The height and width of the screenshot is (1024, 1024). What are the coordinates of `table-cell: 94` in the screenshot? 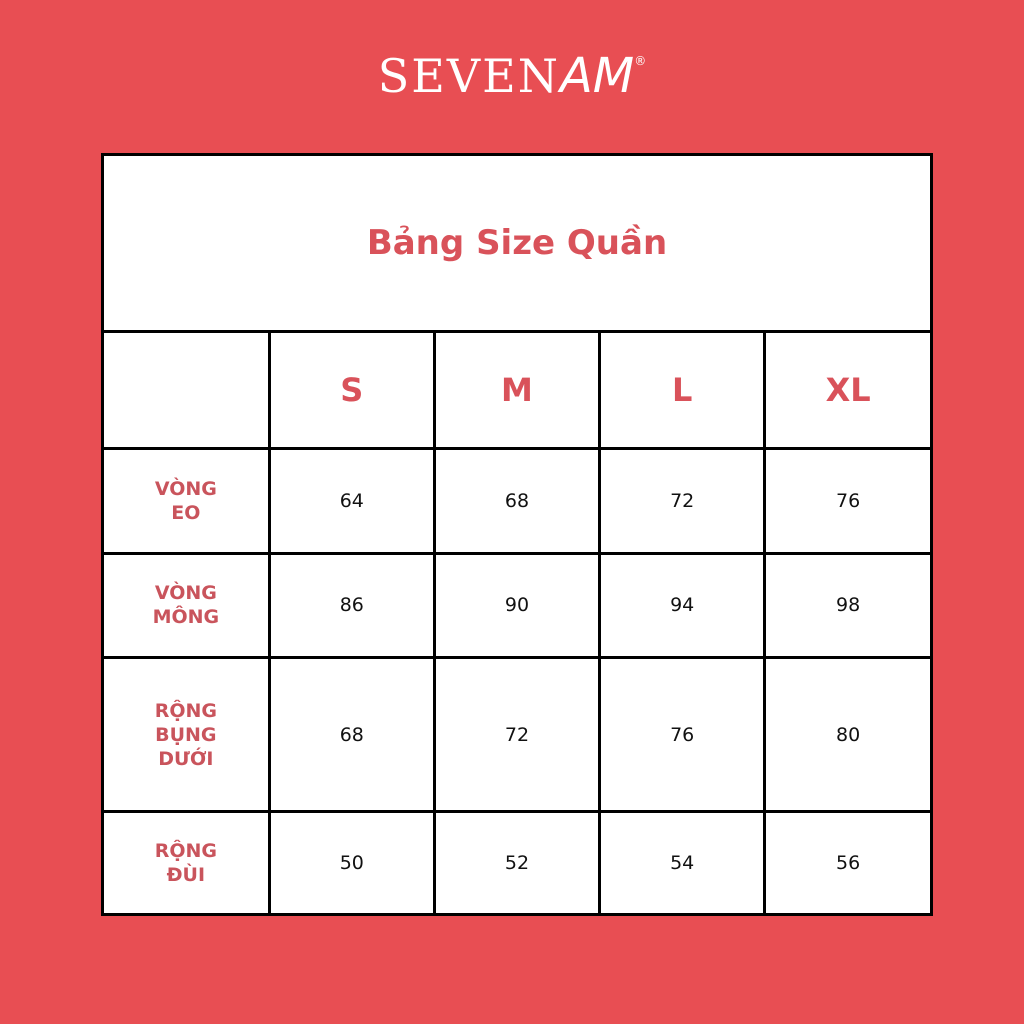 It's located at (682, 605).